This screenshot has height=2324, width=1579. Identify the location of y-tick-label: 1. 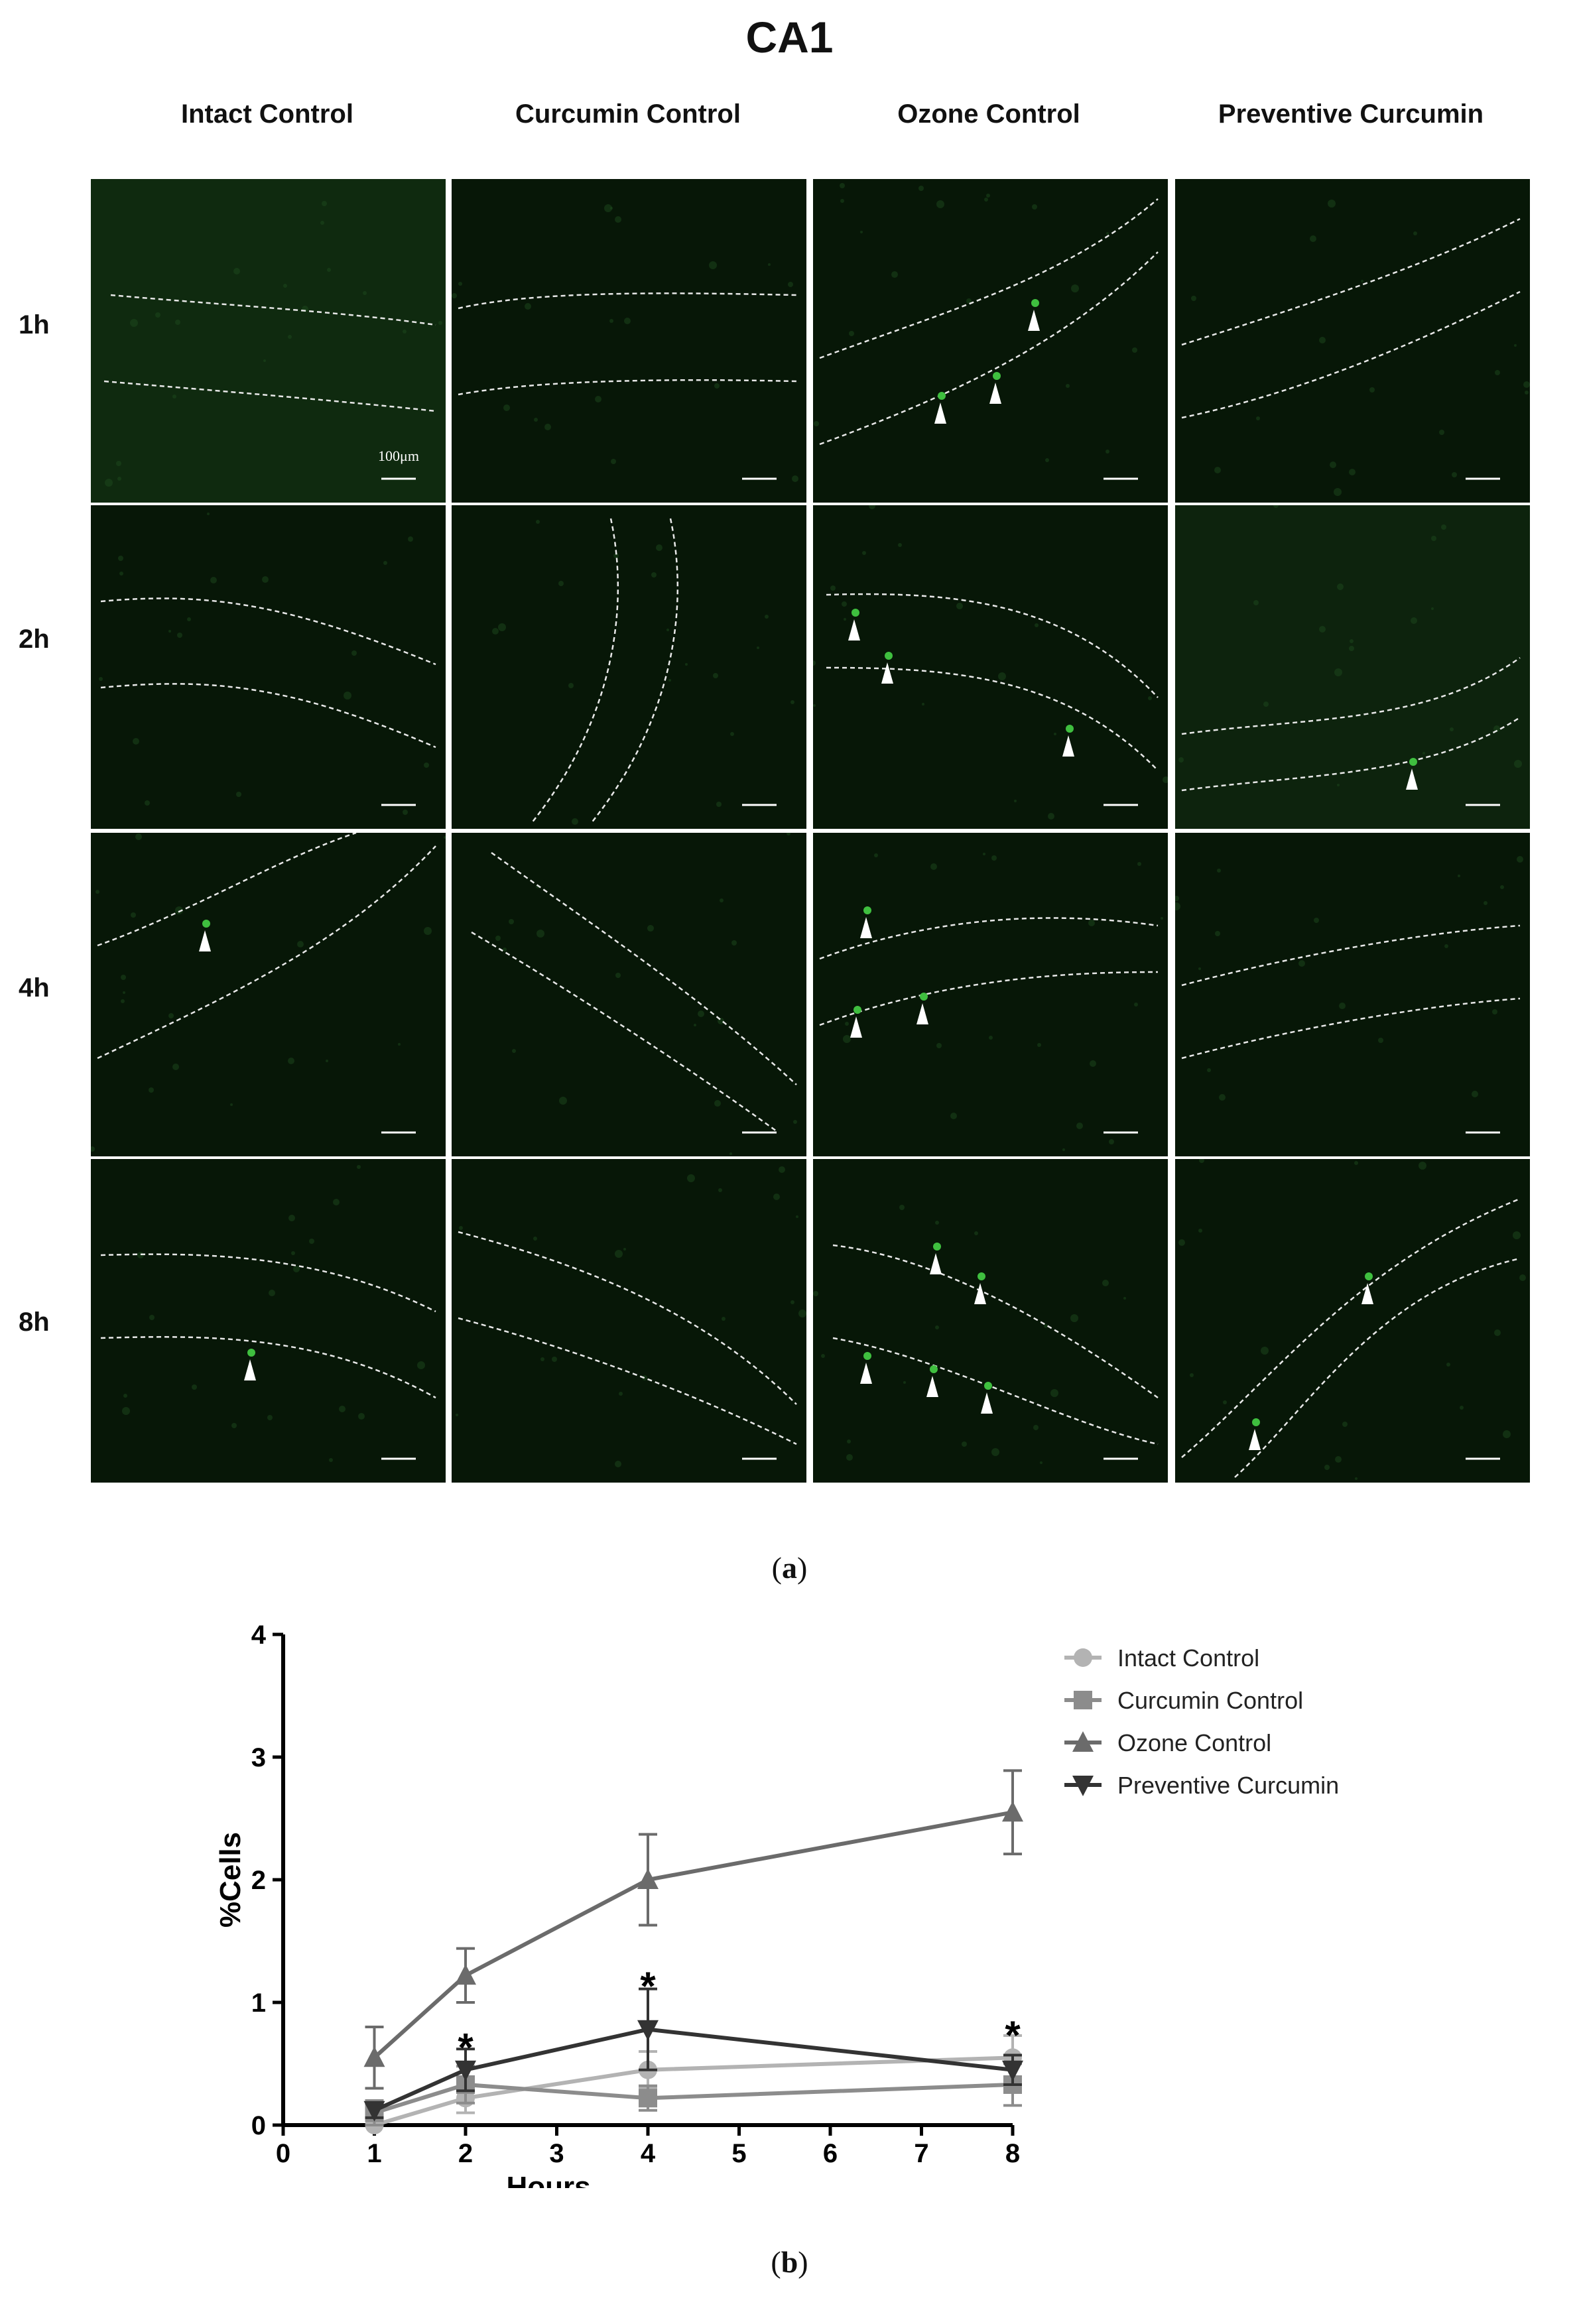
(258, 2003).